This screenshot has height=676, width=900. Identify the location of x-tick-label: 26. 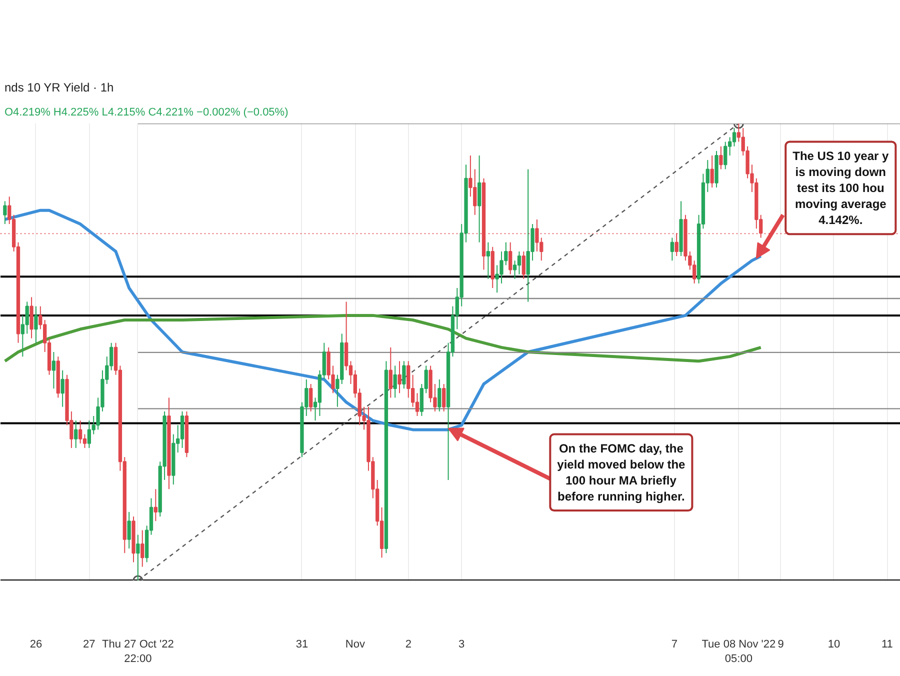
(36, 644).